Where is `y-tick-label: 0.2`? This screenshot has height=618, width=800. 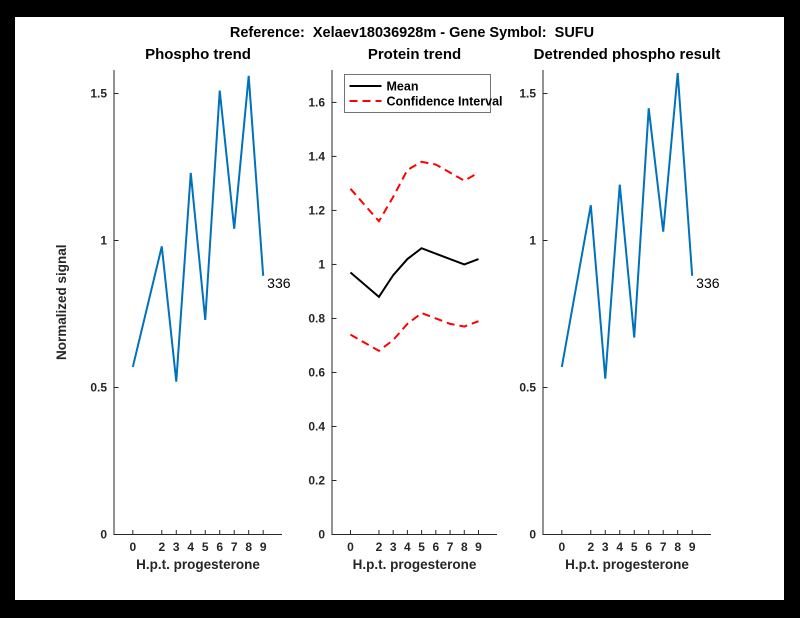
y-tick-label: 0.2 is located at coordinates (316, 480).